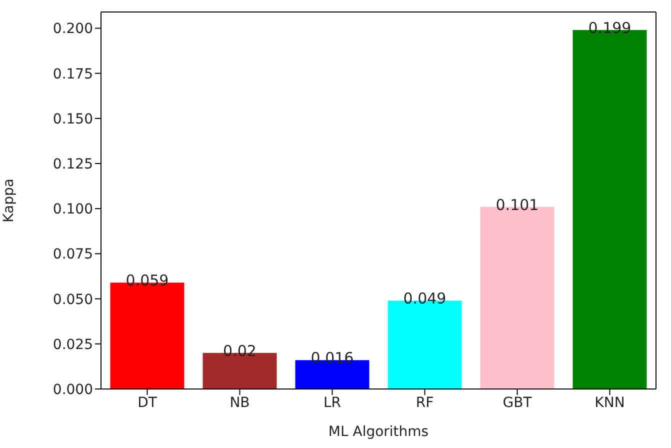 The width and height of the screenshot is (671, 448). I want to click on y-tick-label: 0.000, so click(72, 390).